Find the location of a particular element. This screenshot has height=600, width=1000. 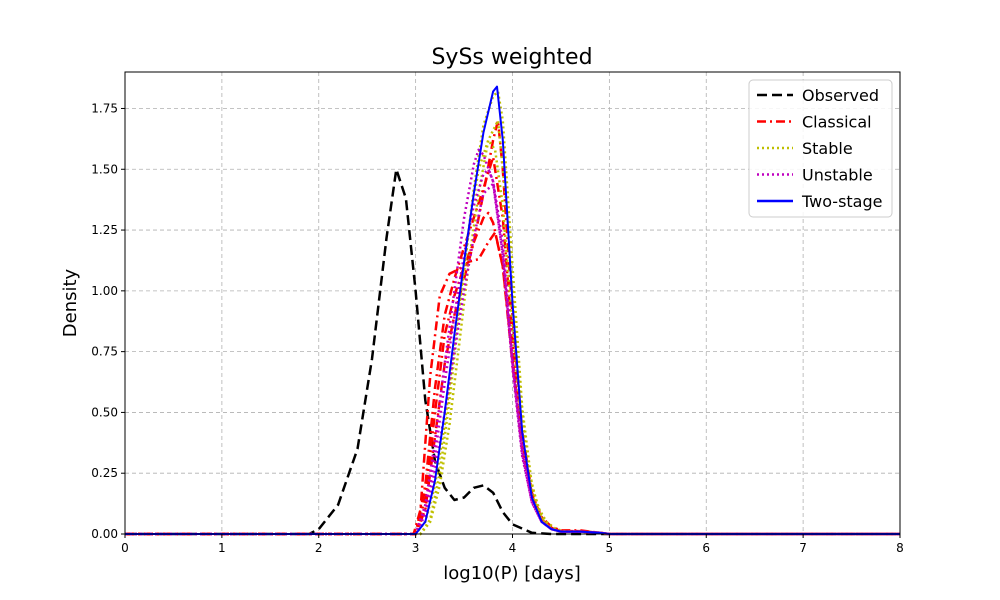

x-tick-label: 6 is located at coordinates (706, 548).